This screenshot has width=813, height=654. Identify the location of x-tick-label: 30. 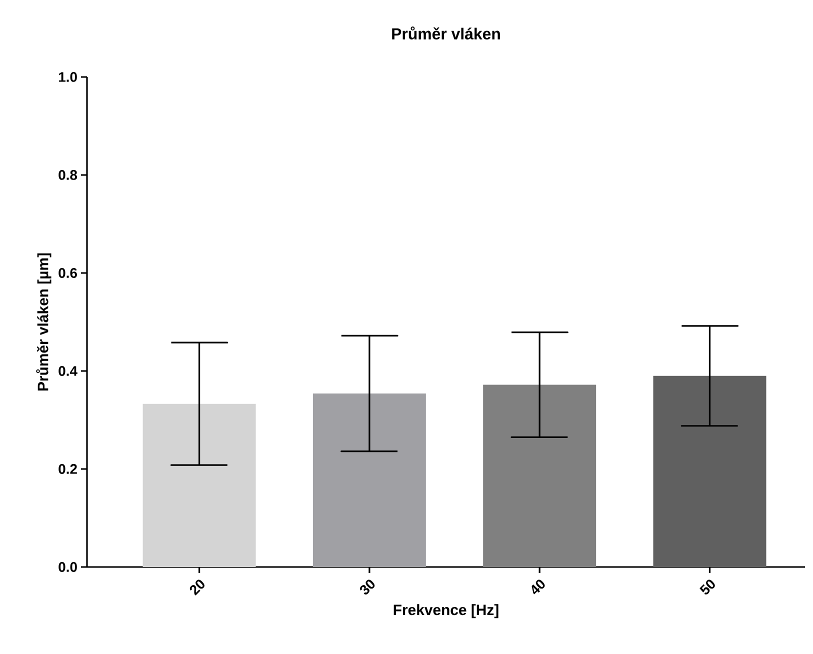
(367, 587).